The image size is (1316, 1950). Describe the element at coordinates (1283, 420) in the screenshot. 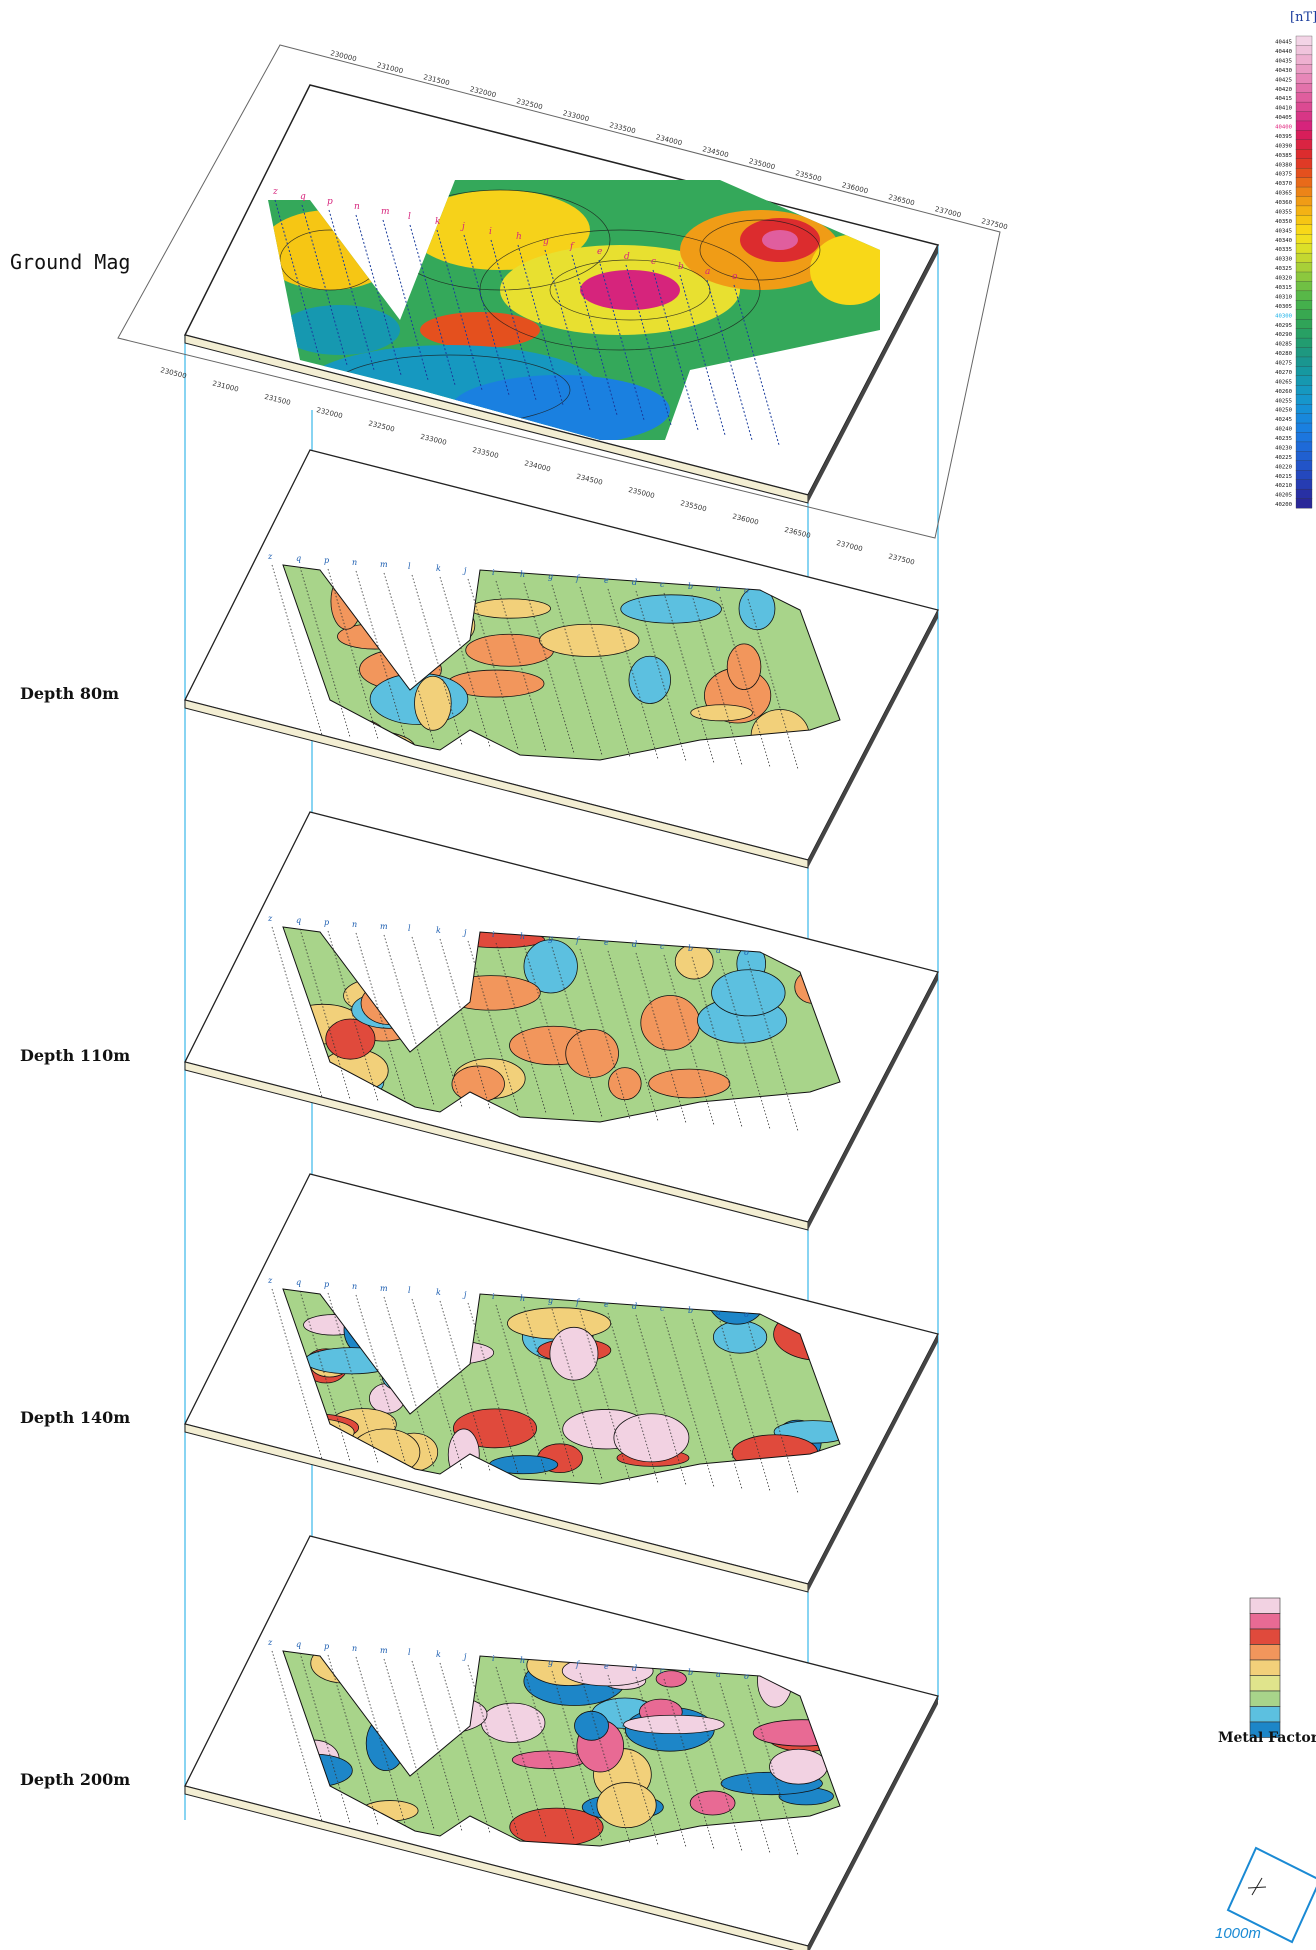

I see `legend-tick-label: 40245` at that location.